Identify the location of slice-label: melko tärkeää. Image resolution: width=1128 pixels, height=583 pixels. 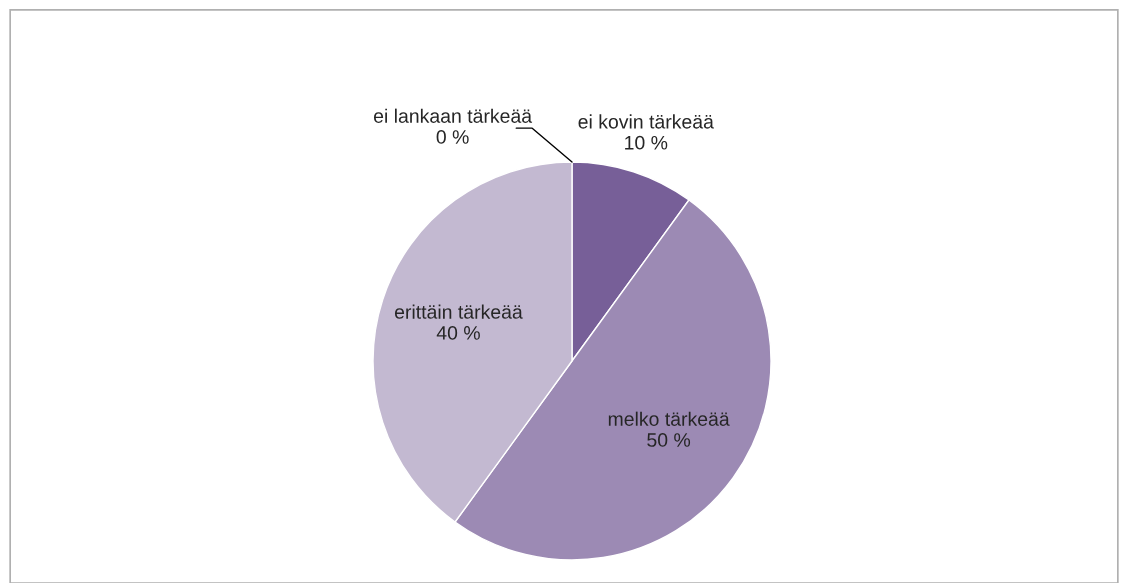
(669, 418).